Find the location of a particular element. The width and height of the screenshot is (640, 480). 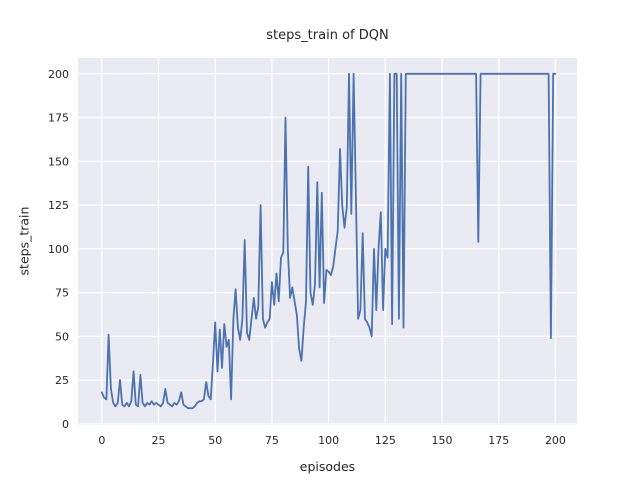

y-tick-label: 150 is located at coordinates (58, 161).